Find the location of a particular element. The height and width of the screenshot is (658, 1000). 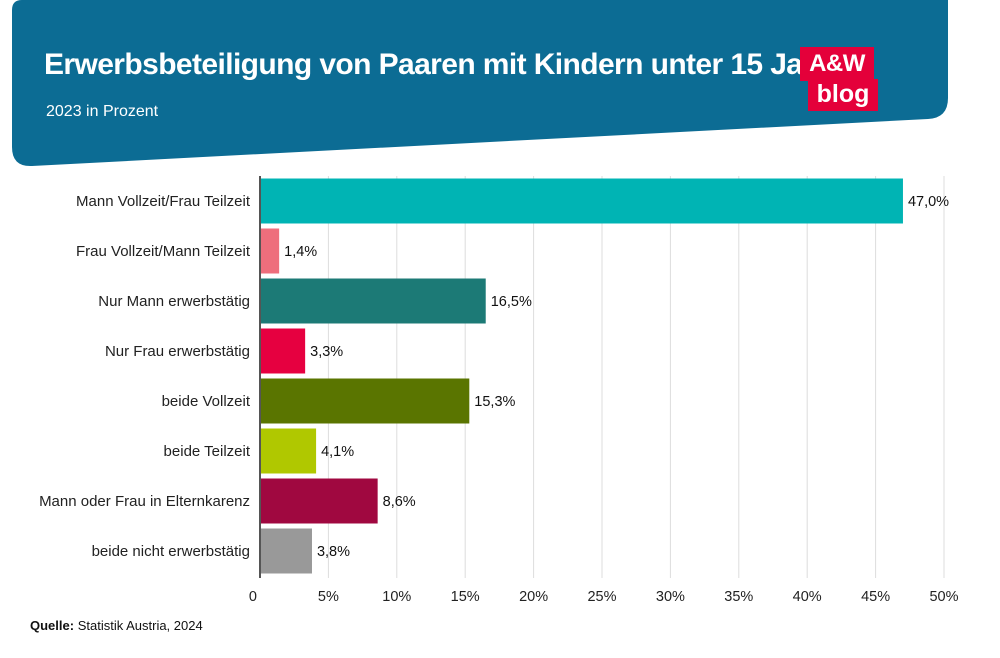

category-label: Nur Frau erwerbstätig is located at coordinates (177, 351).